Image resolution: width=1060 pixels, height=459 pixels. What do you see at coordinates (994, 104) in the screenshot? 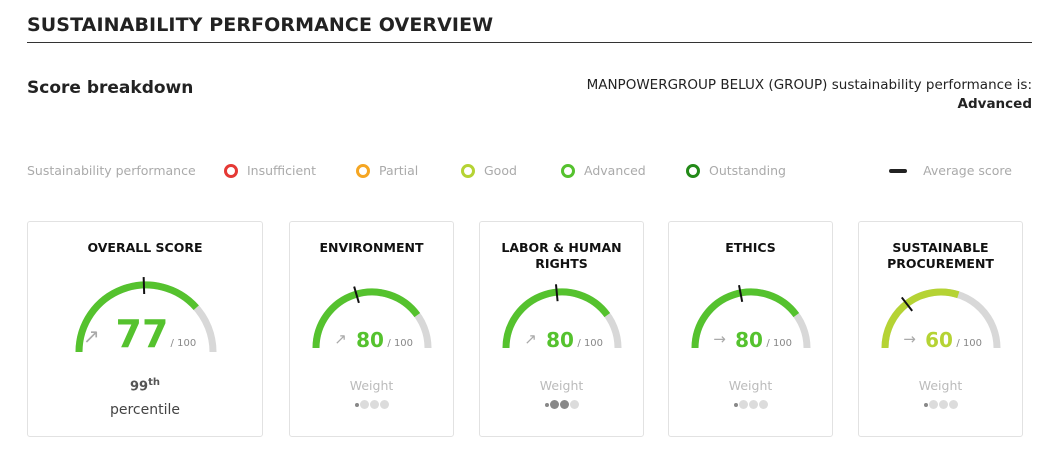
I see `performance-level: Advanced` at bounding box center [994, 104].